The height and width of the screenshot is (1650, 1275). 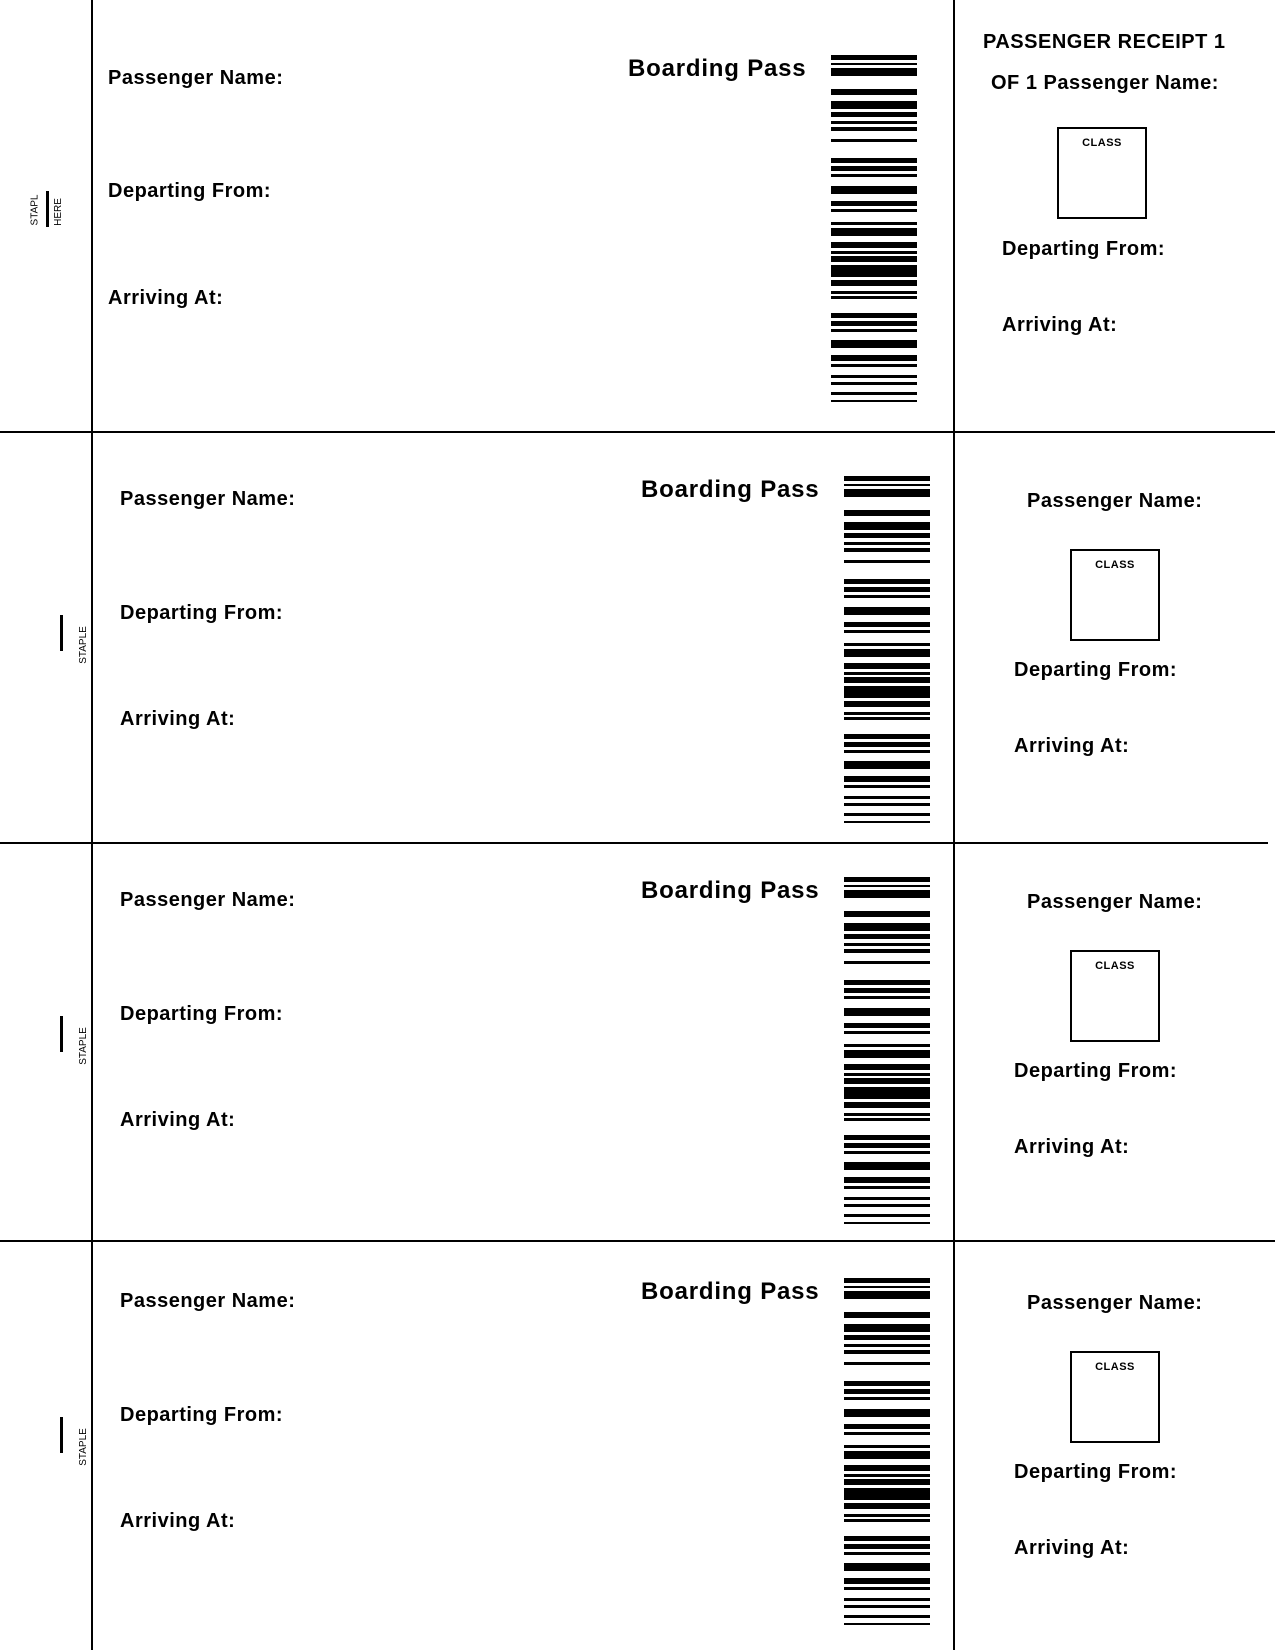 What do you see at coordinates (1115, 1303) in the screenshot?
I see `receipt-passenger-name-label: Passenger Name:` at bounding box center [1115, 1303].